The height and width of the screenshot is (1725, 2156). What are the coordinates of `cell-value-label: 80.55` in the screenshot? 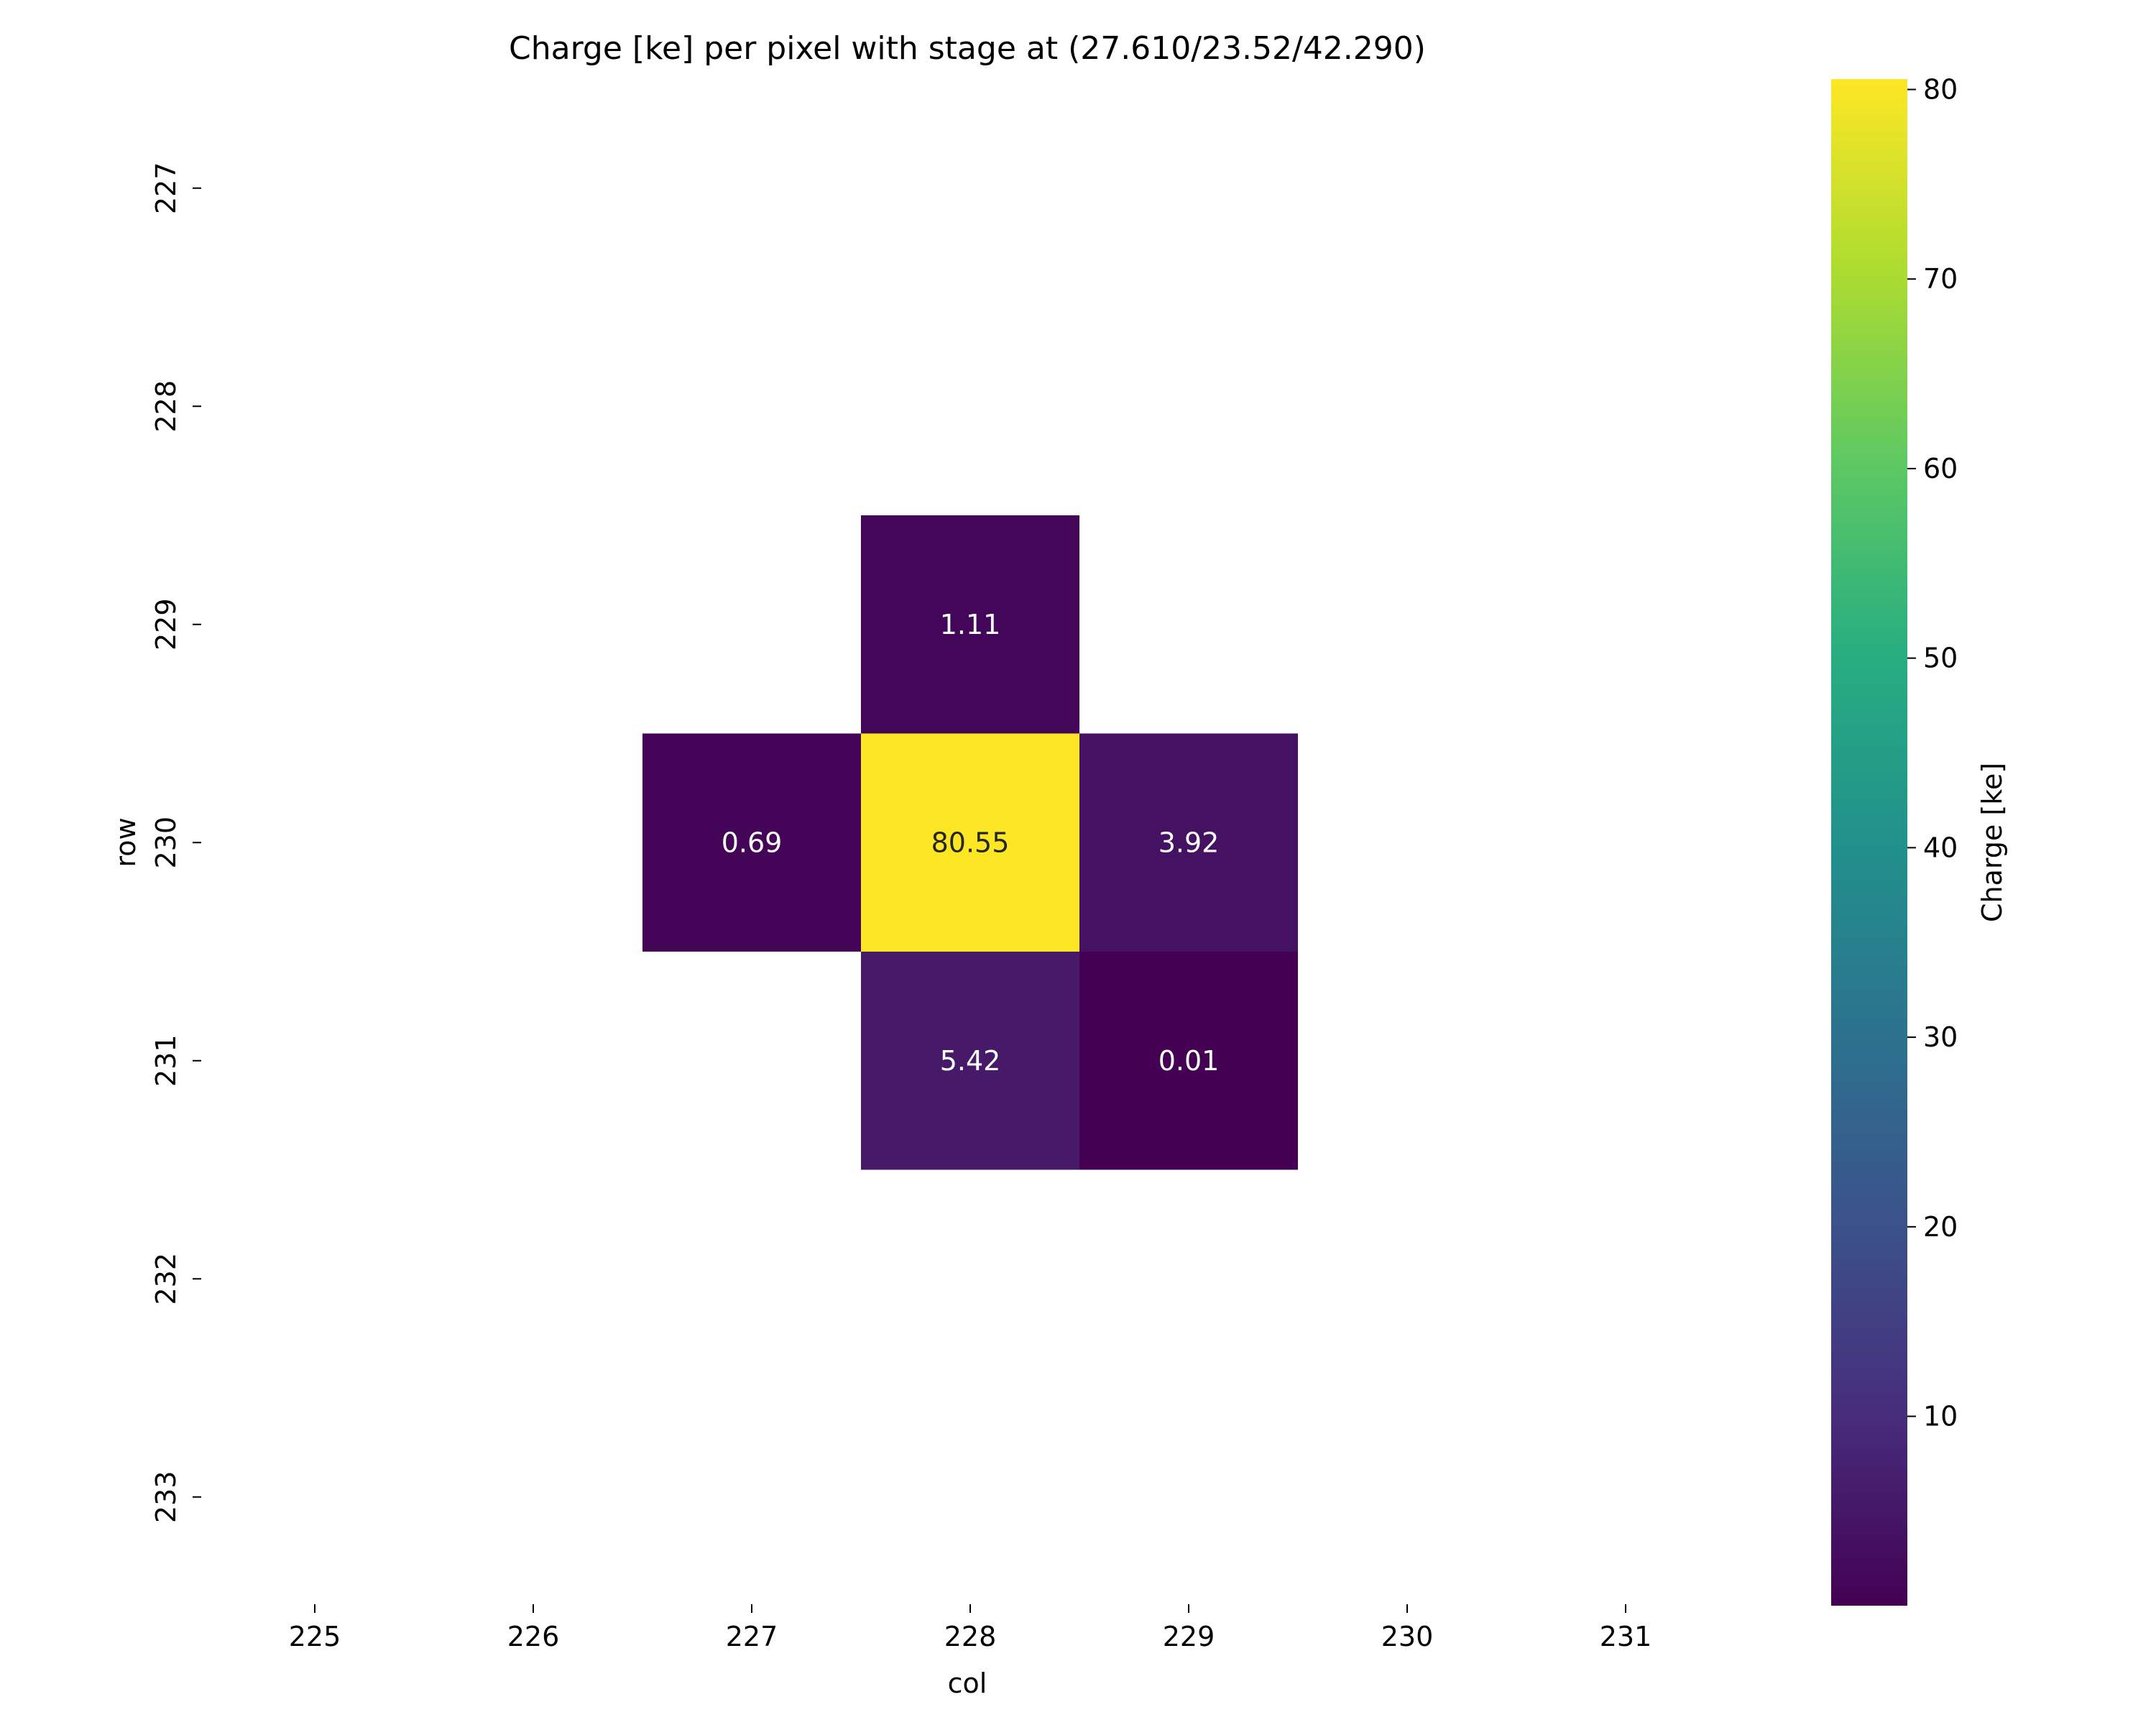 It's located at (971, 842).